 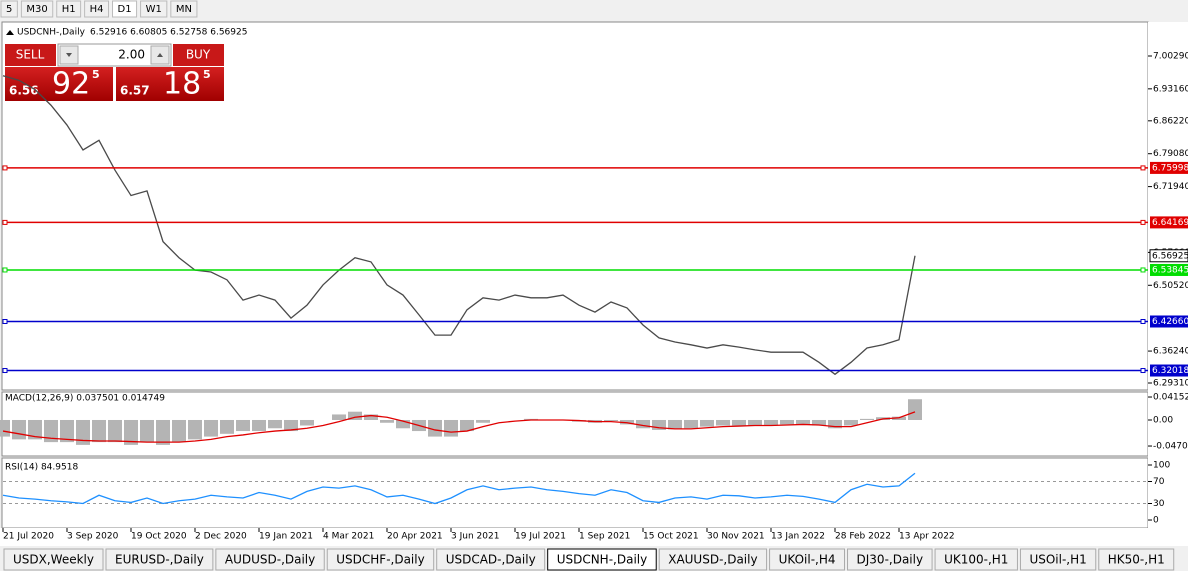 I want to click on timeframe-button: M30, so click(x=36, y=9).